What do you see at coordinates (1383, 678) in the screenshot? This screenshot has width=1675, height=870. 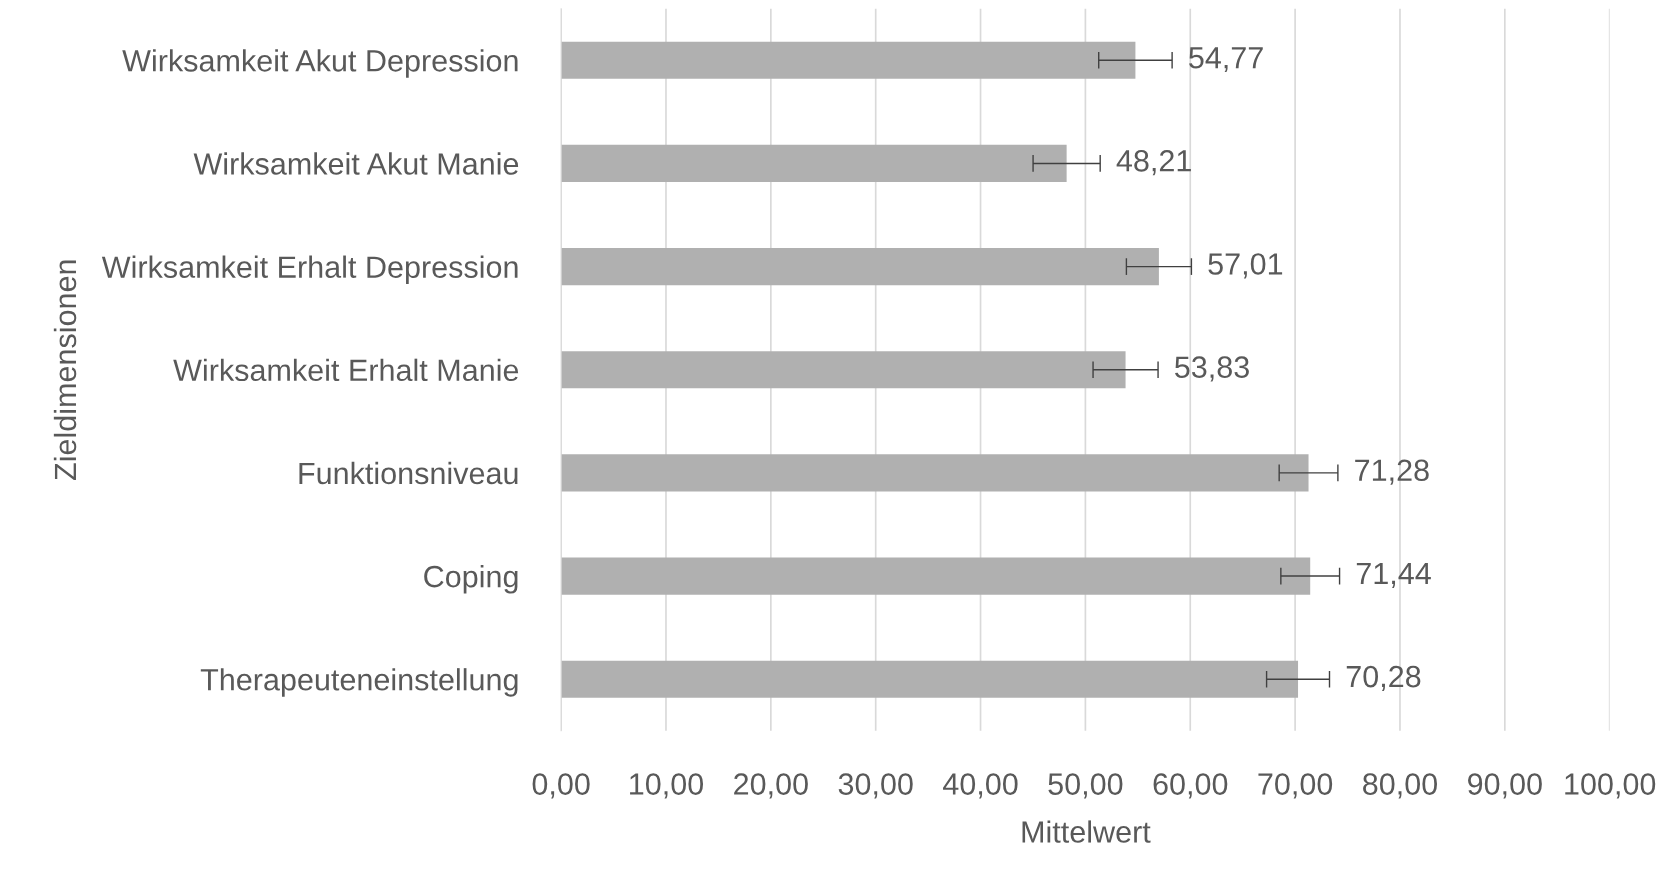 I see `data-label: 70,28` at bounding box center [1383, 678].